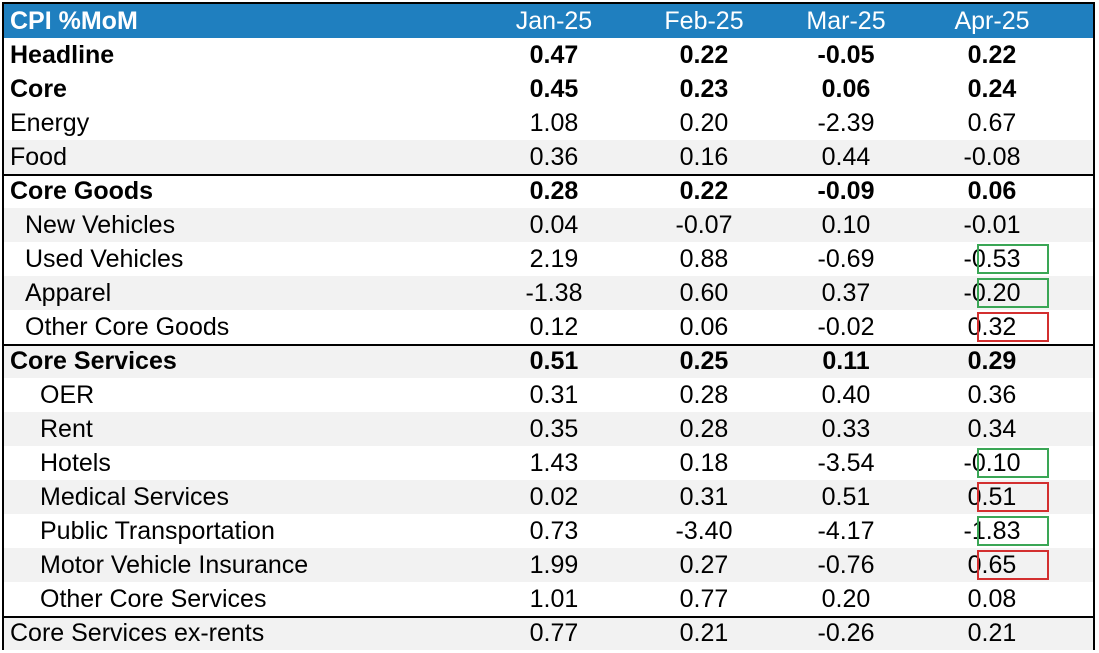  What do you see at coordinates (74, 21) in the screenshot?
I see `table-title: CPI %MoM` at bounding box center [74, 21].